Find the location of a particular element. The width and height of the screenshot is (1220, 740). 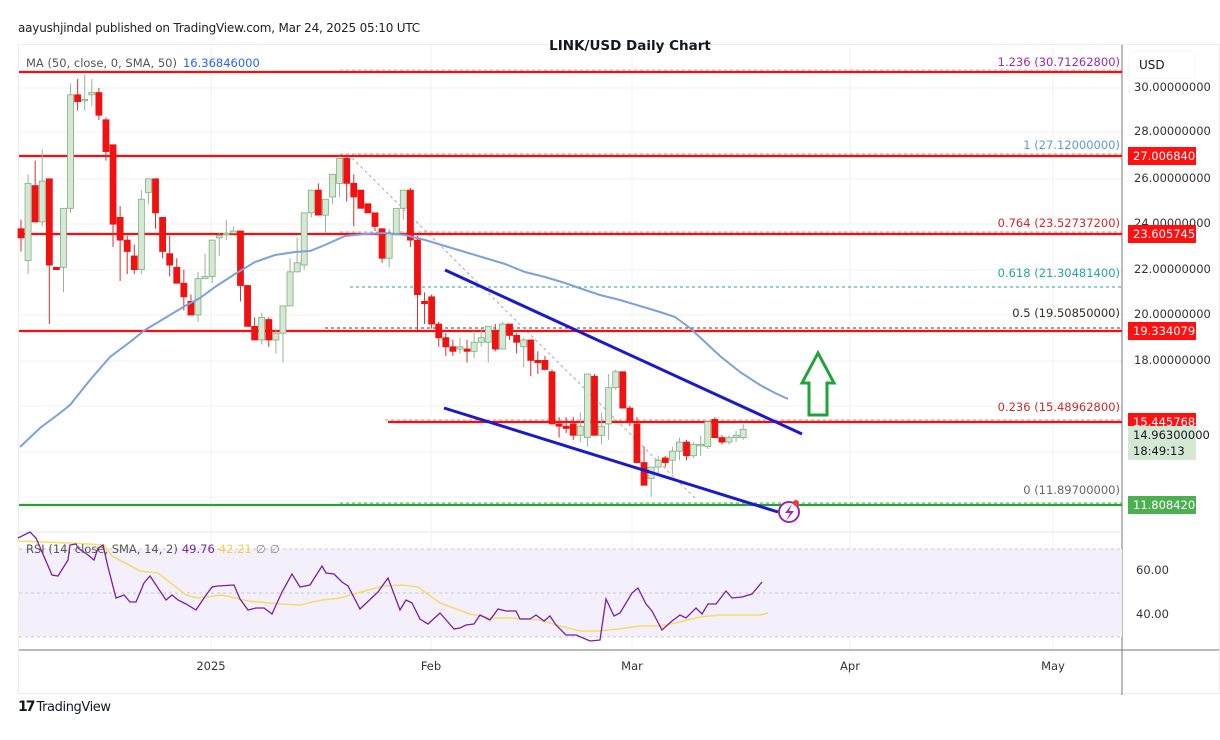

rsi-legend-value: 49.76 is located at coordinates (198, 549).